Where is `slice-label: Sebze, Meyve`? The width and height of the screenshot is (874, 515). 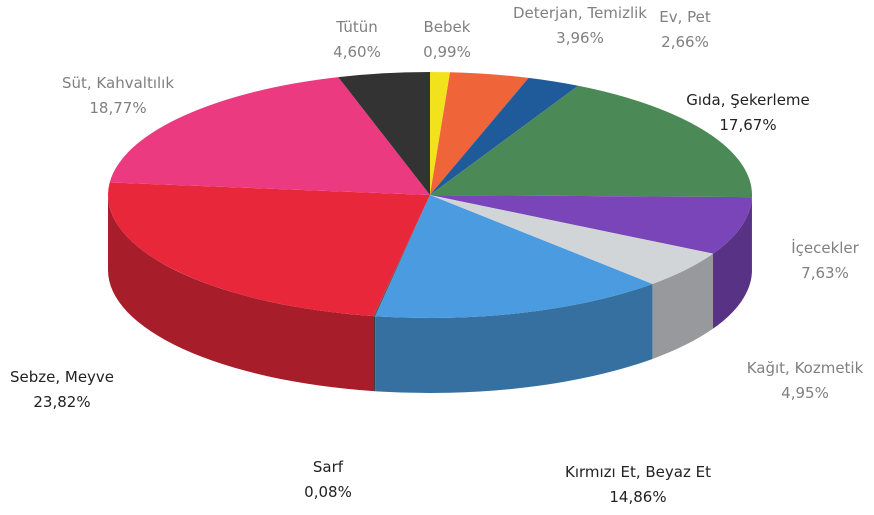
slice-label: Sebze, Meyve is located at coordinates (62, 377).